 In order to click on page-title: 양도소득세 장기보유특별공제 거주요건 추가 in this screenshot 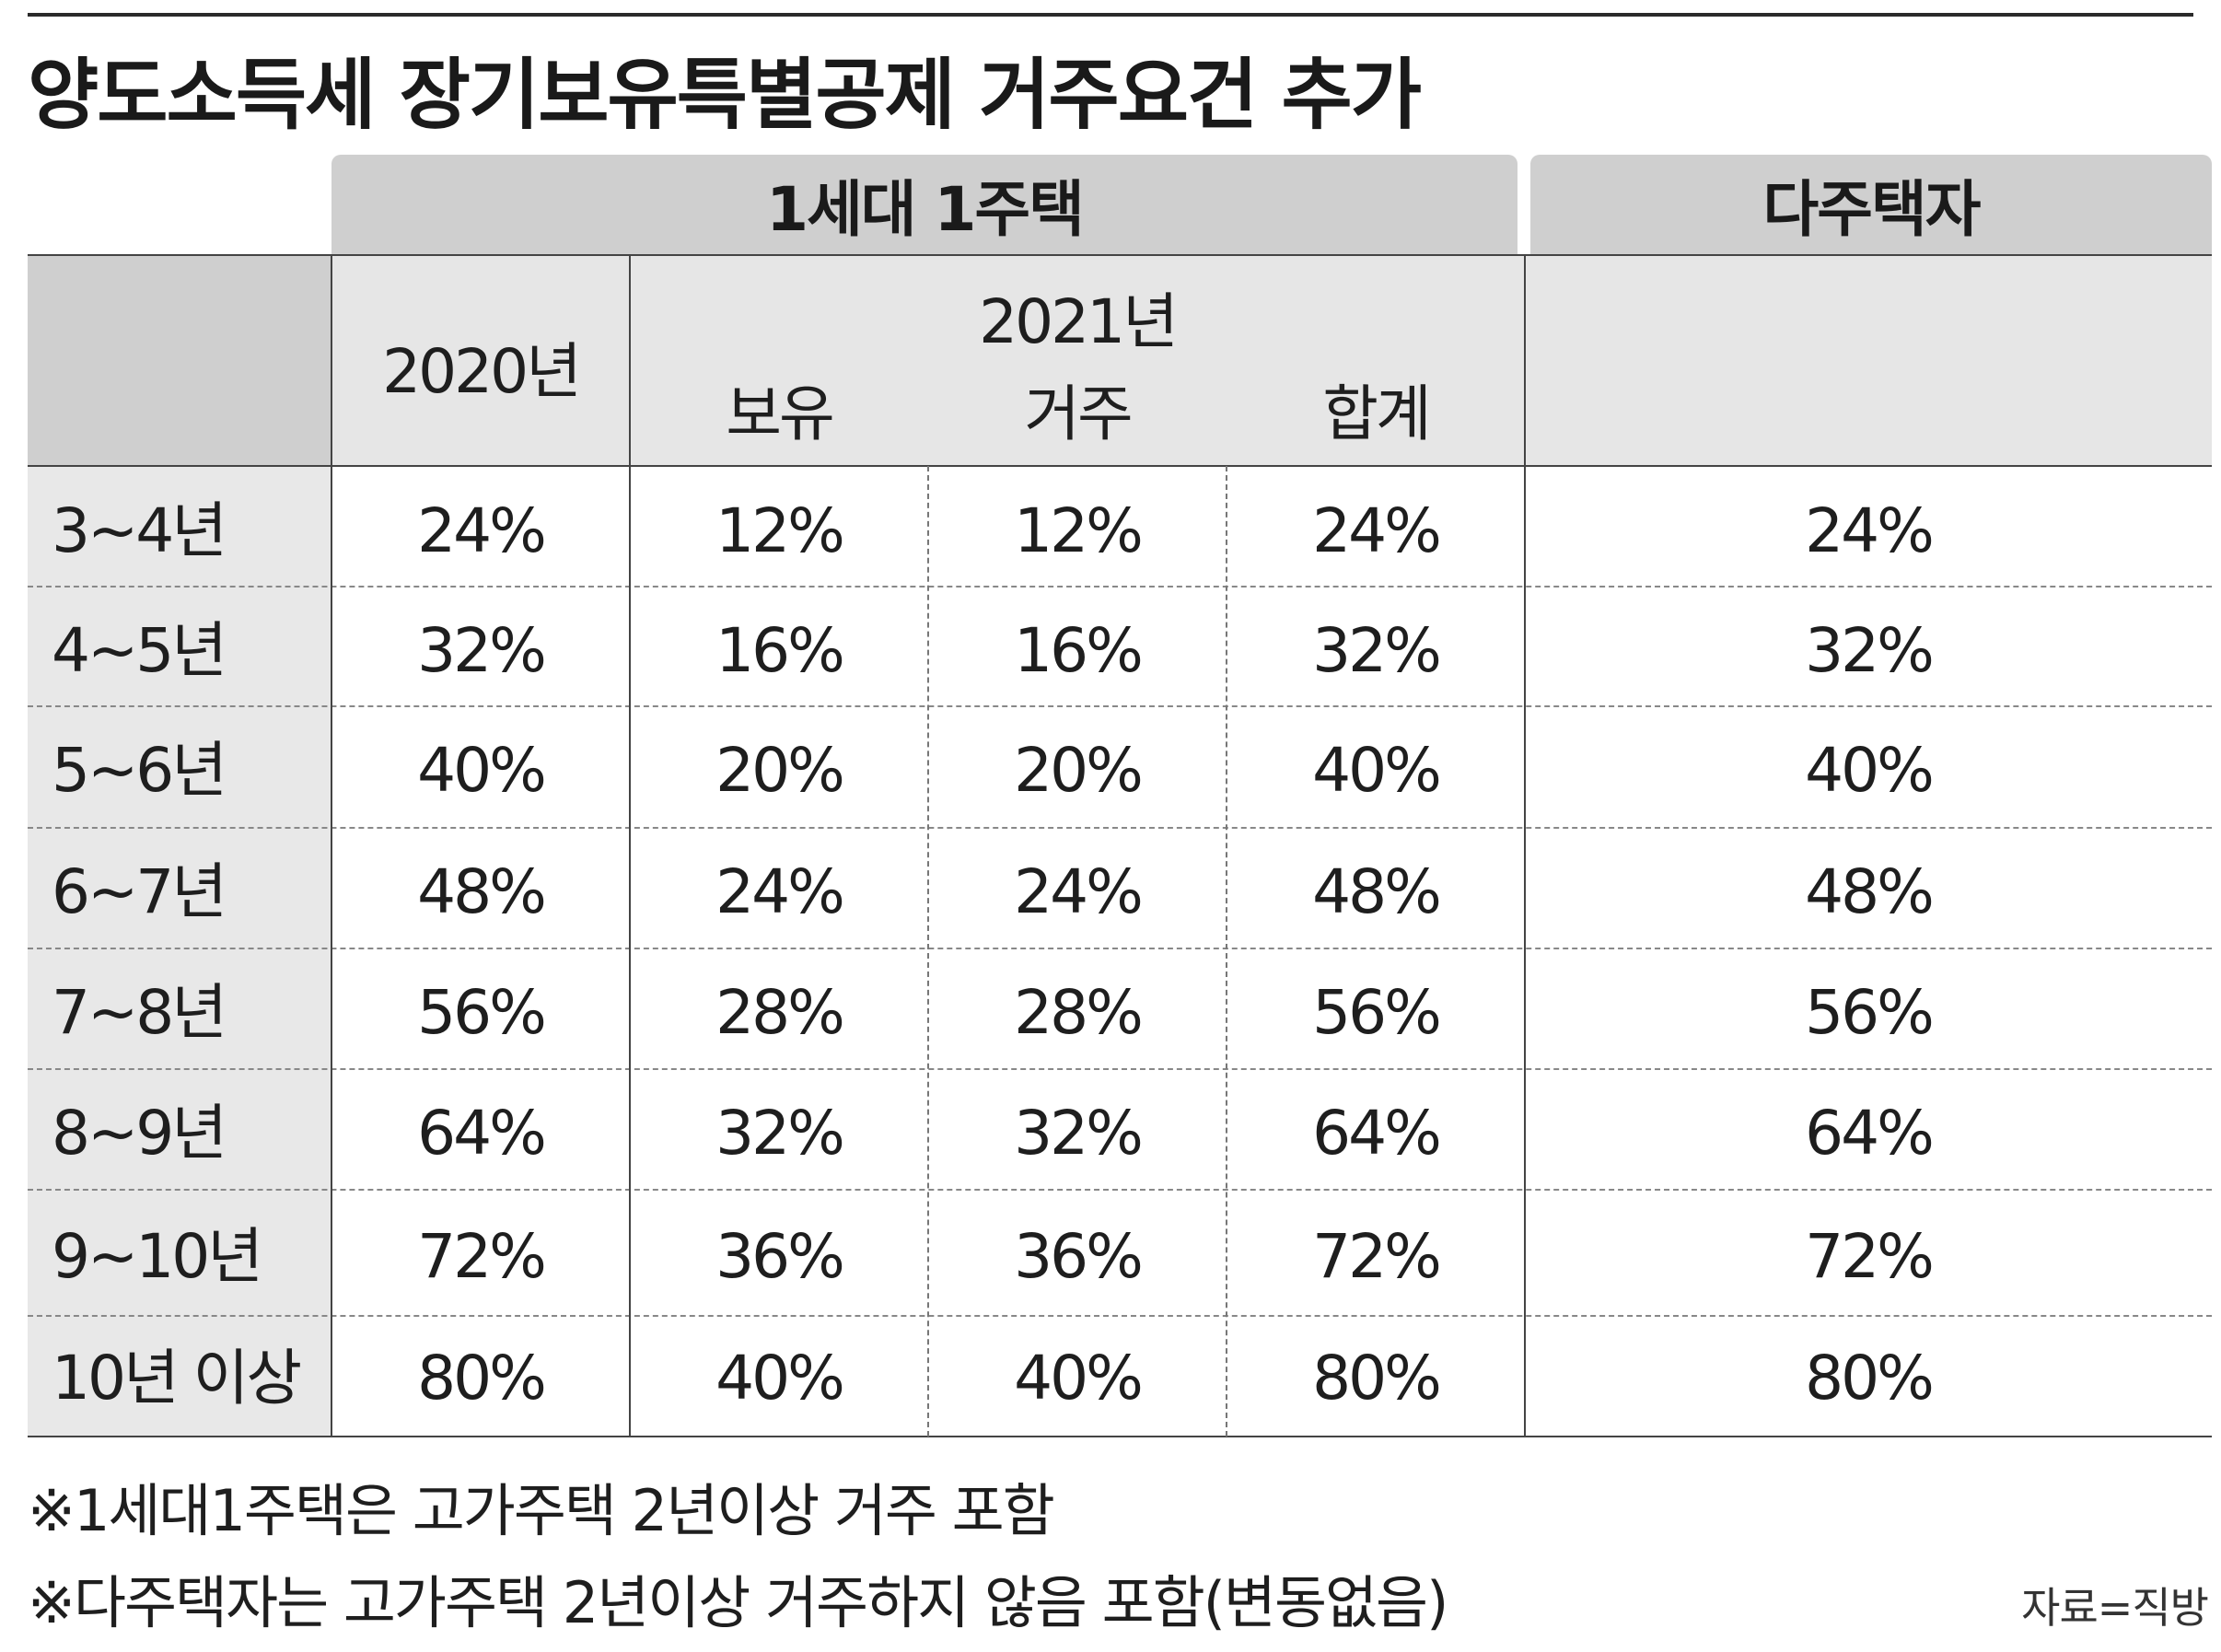, I will do `click(725, 95)`.